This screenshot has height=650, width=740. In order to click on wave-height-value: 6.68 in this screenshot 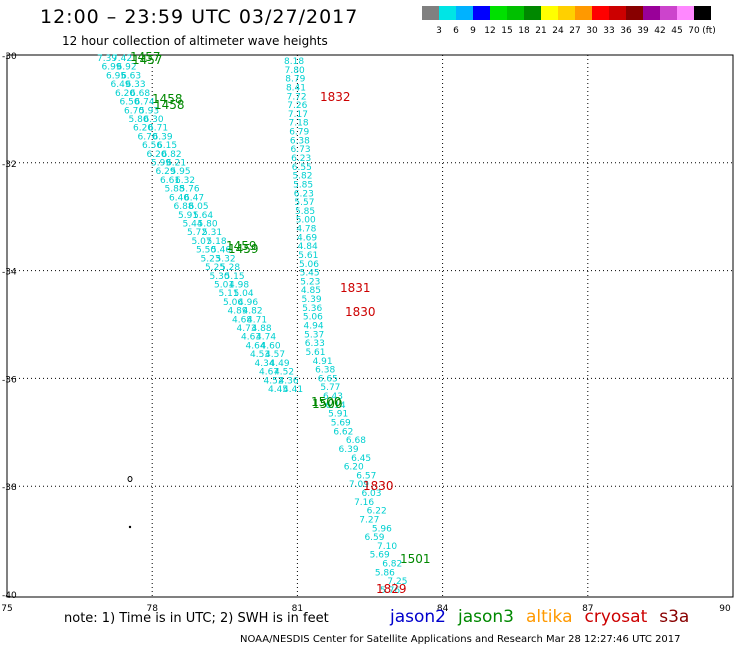, I will do `click(140, 94)`.